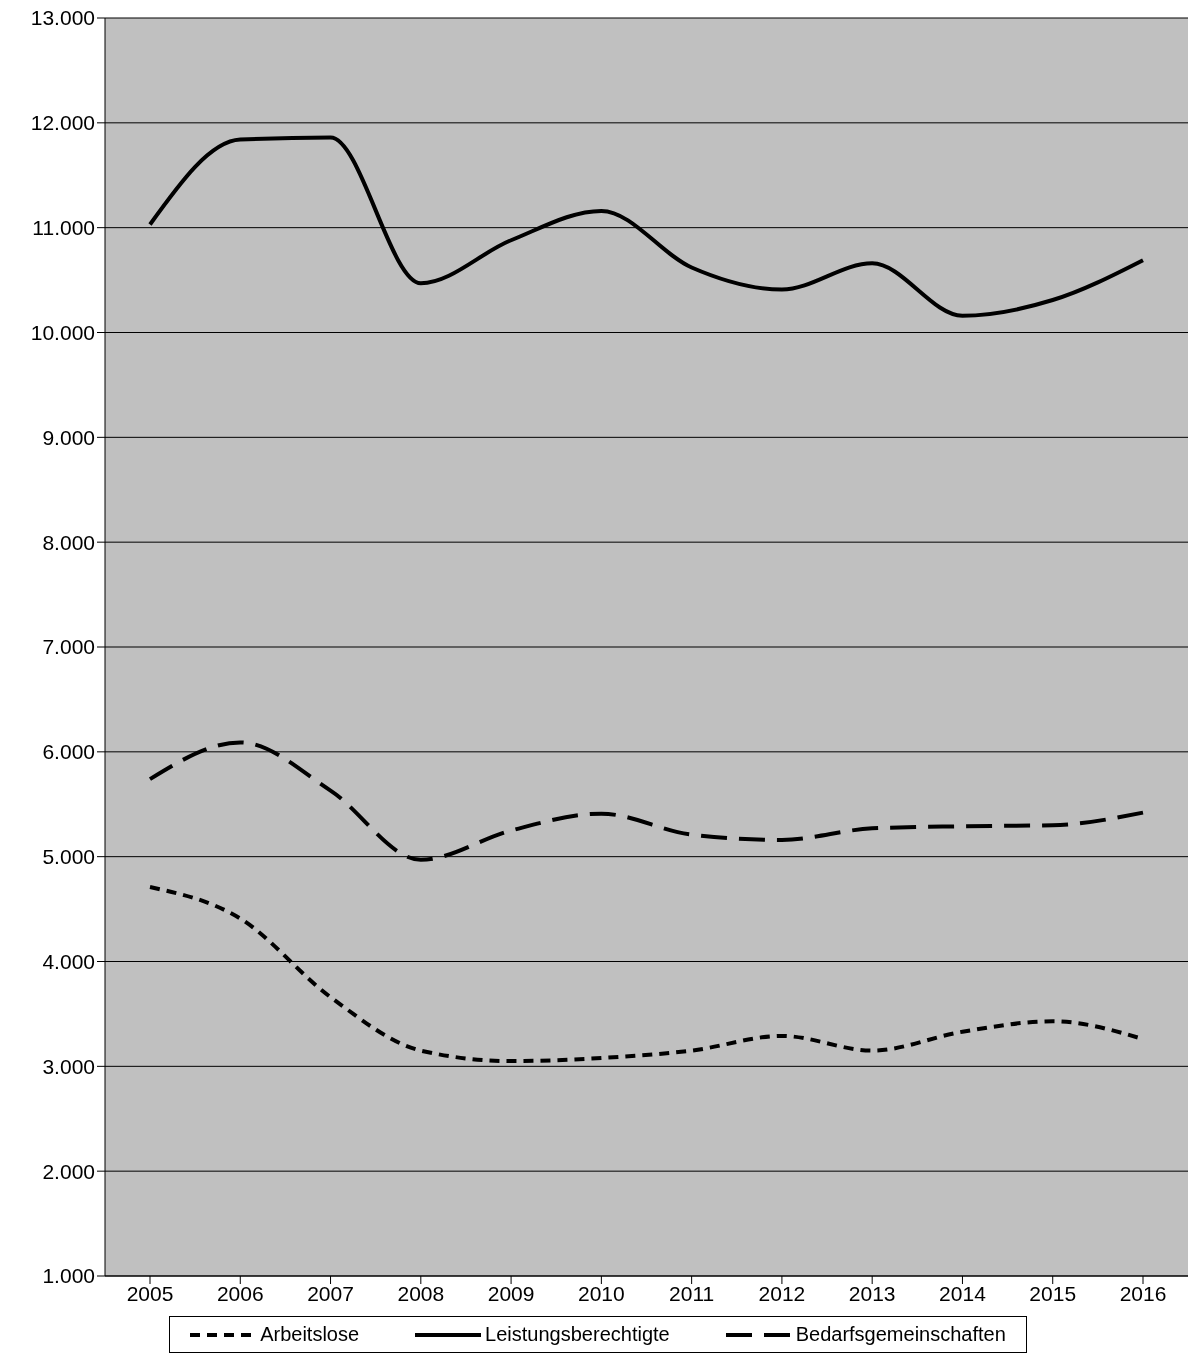 This screenshot has width=1200, height=1365. I want to click on y-tick-label: 4.000, so click(68, 961).